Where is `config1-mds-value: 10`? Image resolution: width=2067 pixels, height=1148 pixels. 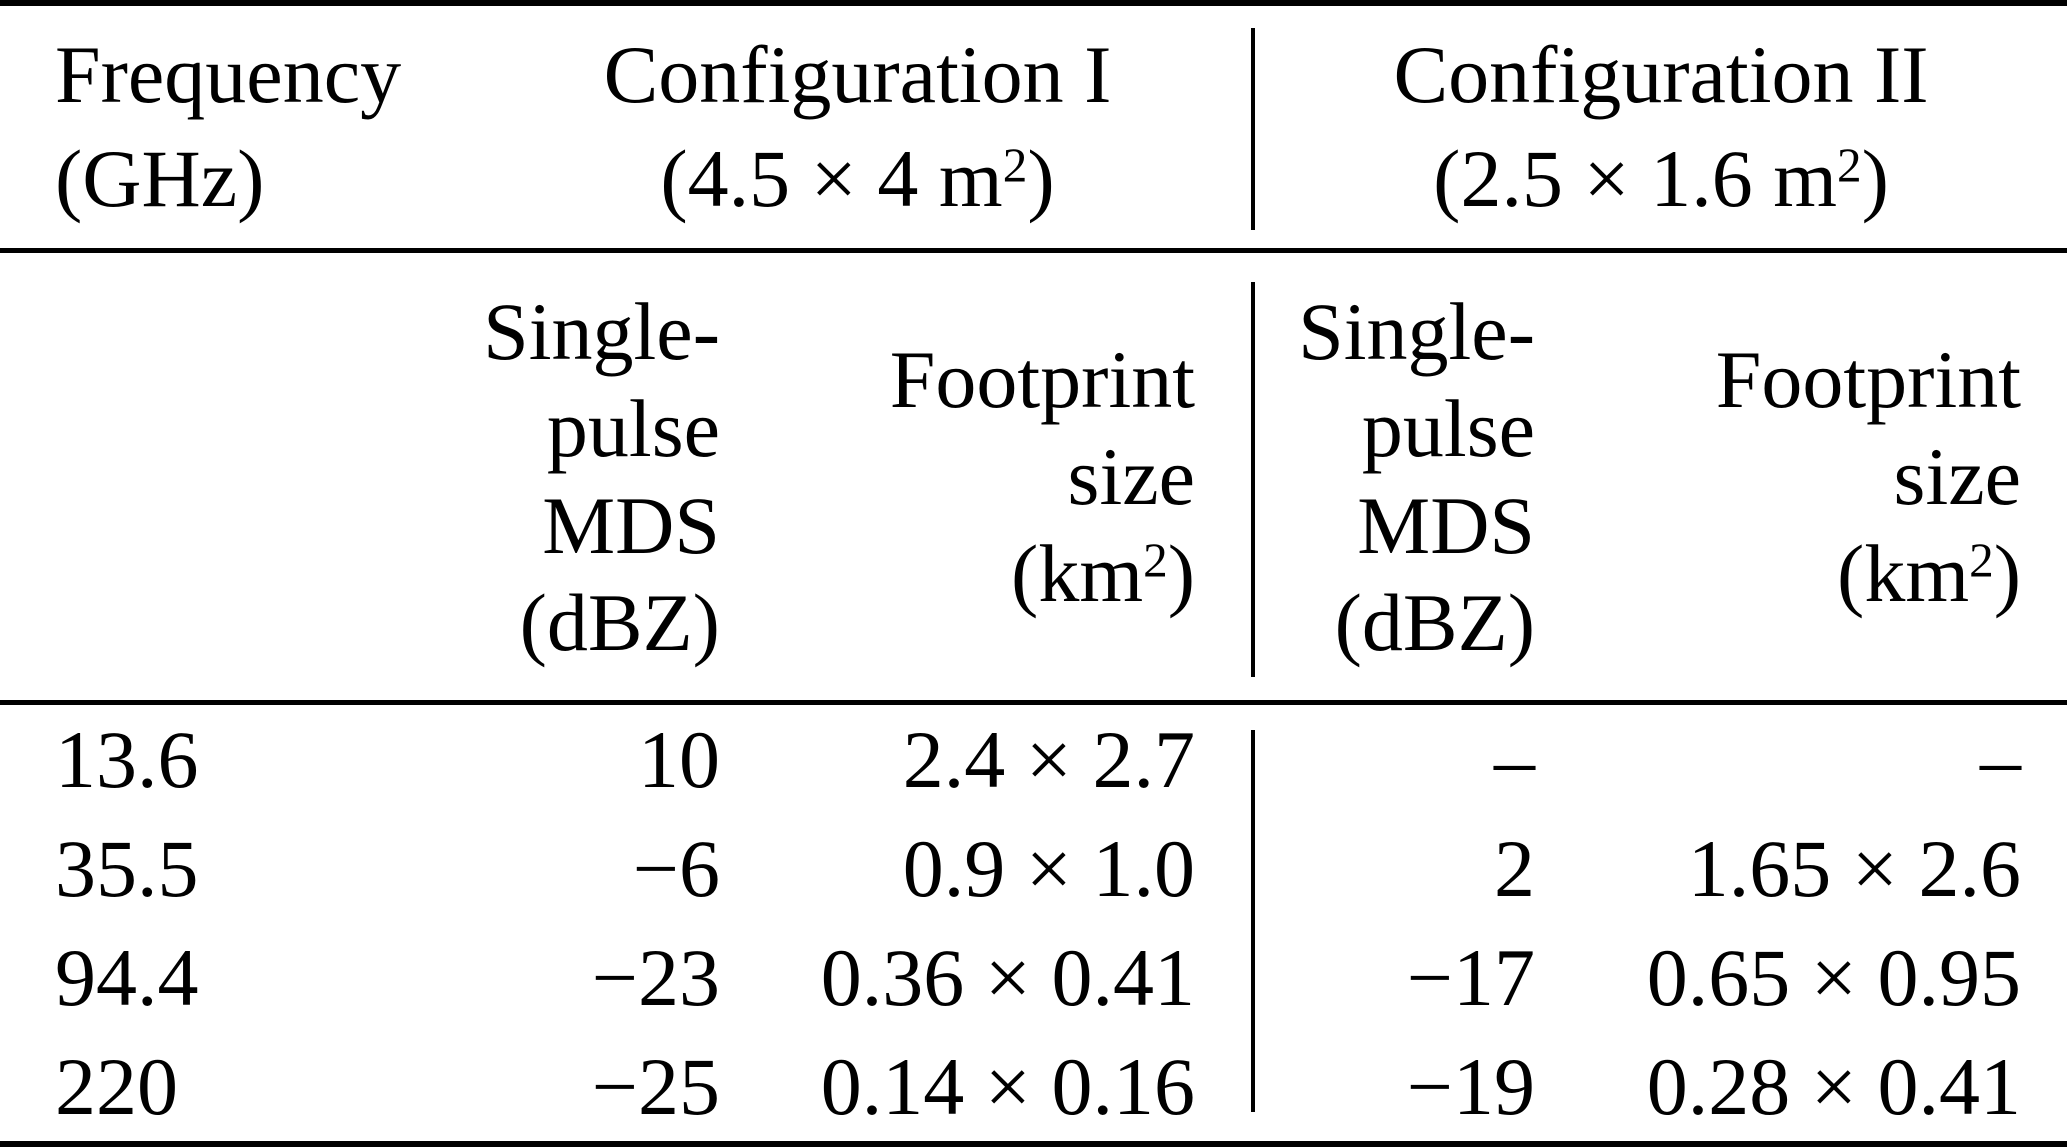 config1-mds-value: 10 is located at coordinates (679, 759).